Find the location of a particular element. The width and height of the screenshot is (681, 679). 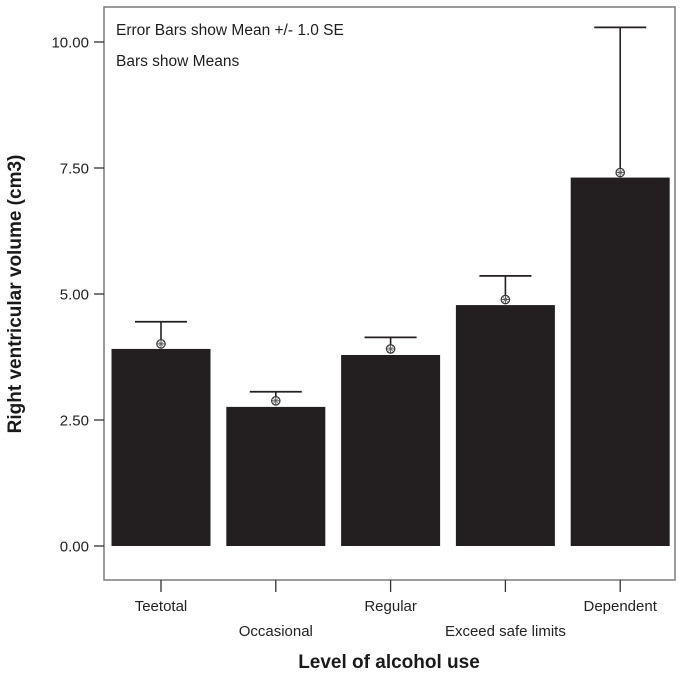

y-axis-title: Right ventricular volume (cm3) is located at coordinates (15, 294).